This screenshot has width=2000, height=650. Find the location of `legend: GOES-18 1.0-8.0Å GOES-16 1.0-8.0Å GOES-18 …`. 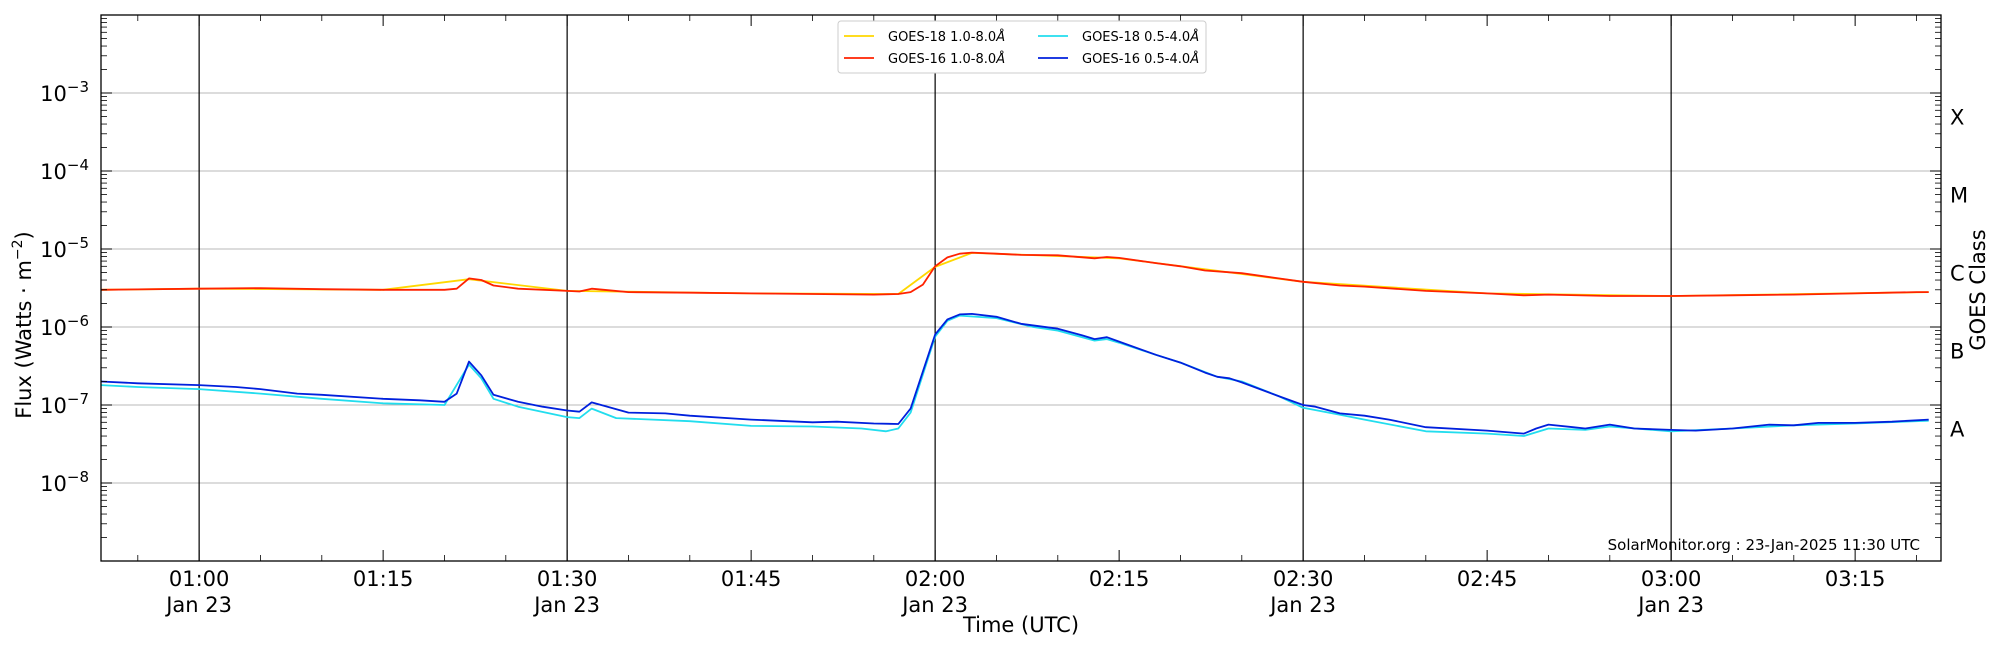

legend: GOES-18 1.0-8.0Å GOES-16 1.0-8.0Å GOES-18 … is located at coordinates (1022, 47).